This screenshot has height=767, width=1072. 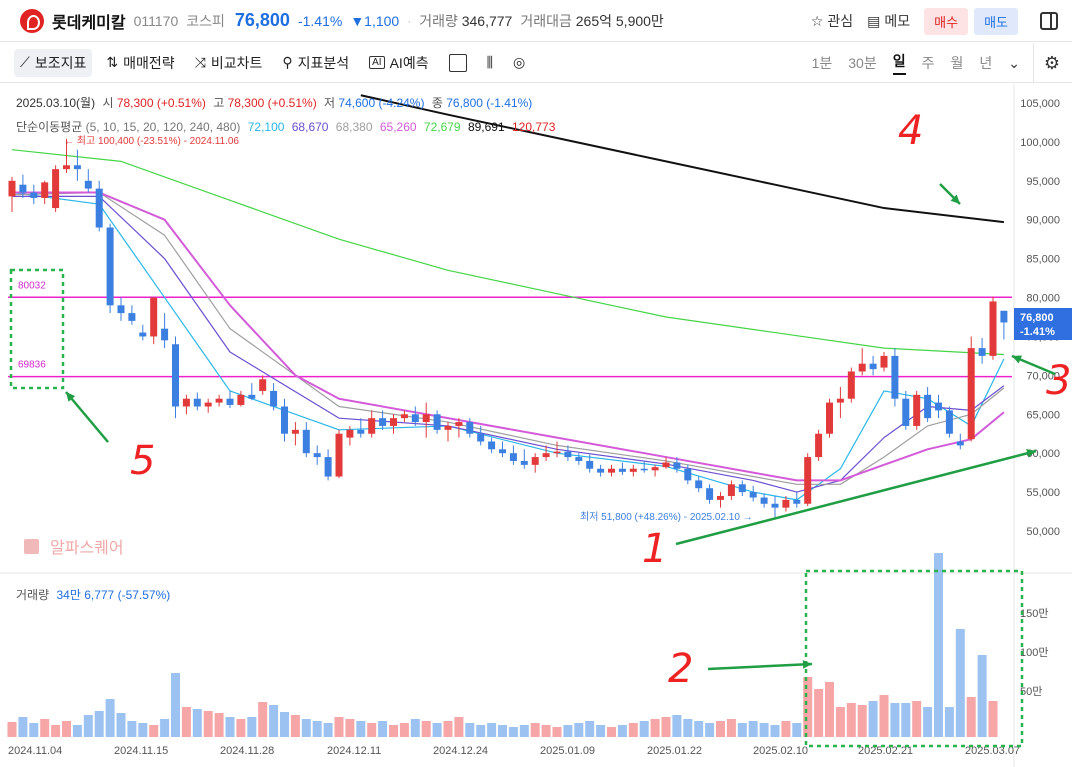 I want to click on indicator-analysis-button: ⚲ 지표분석, so click(x=315, y=63).